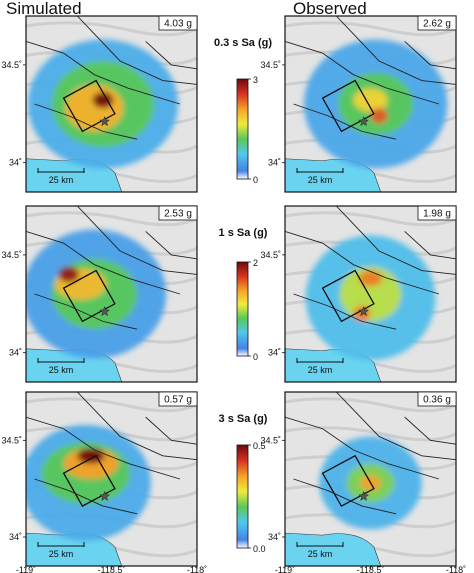  I want to click on row-label: 1 s Sa (g), so click(243, 233).